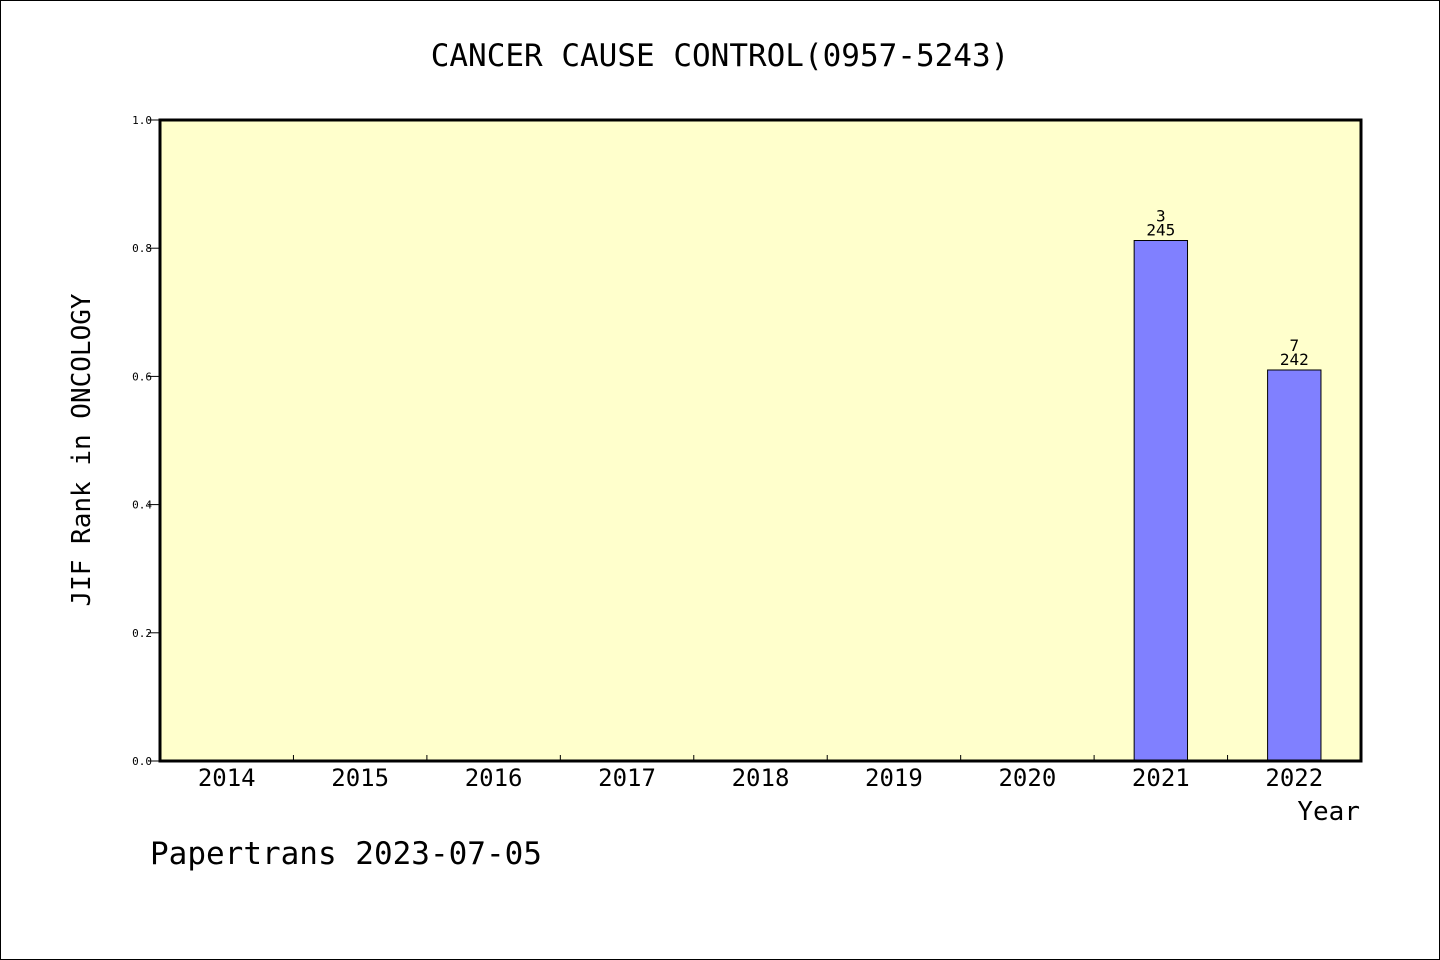  I want to click on y-tick-label: 0.4, so click(142, 505).